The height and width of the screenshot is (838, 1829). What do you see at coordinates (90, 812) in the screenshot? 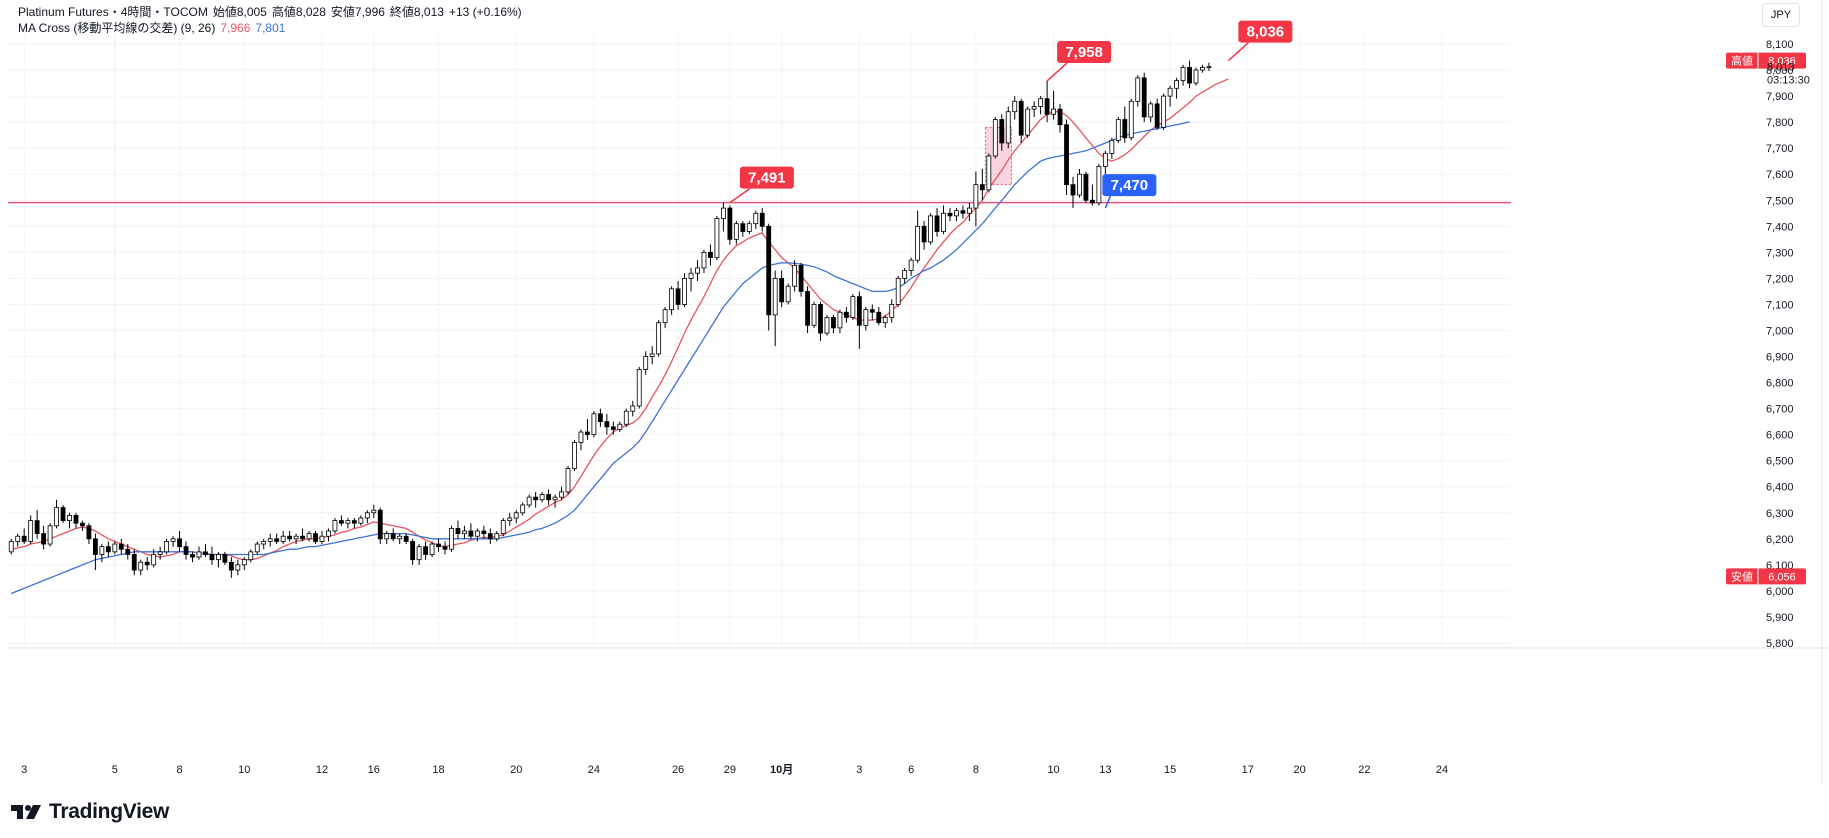
I see `tradingview-logo: TradingView` at bounding box center [90, 812].